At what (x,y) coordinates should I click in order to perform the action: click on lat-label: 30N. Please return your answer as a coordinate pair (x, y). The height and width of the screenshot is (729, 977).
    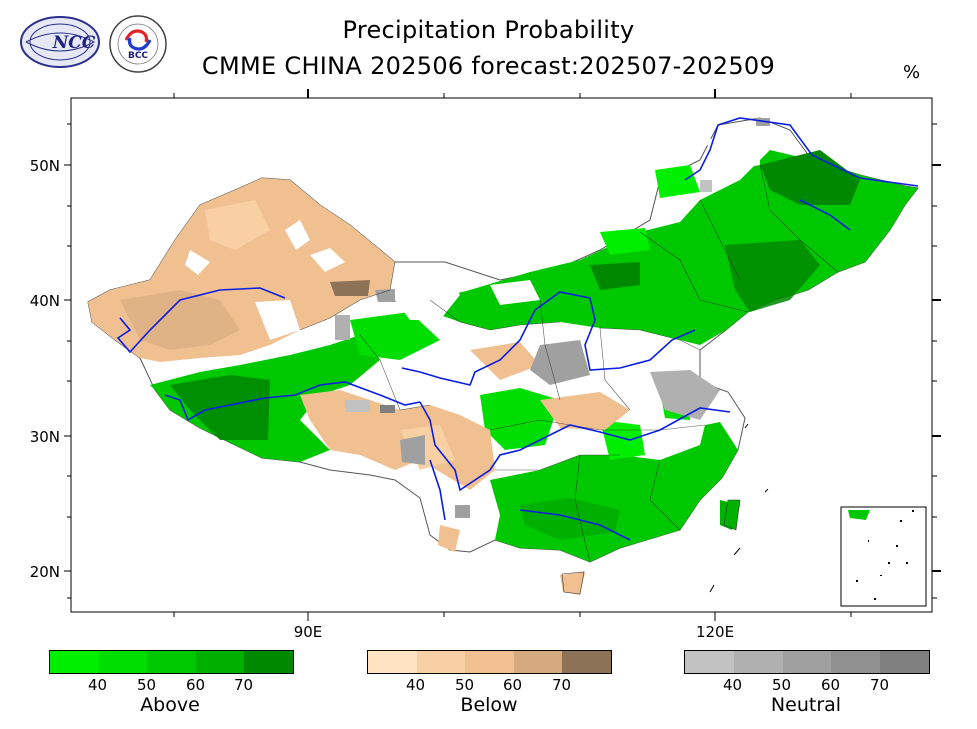
    Looking at the image, I should click on (45, 437).